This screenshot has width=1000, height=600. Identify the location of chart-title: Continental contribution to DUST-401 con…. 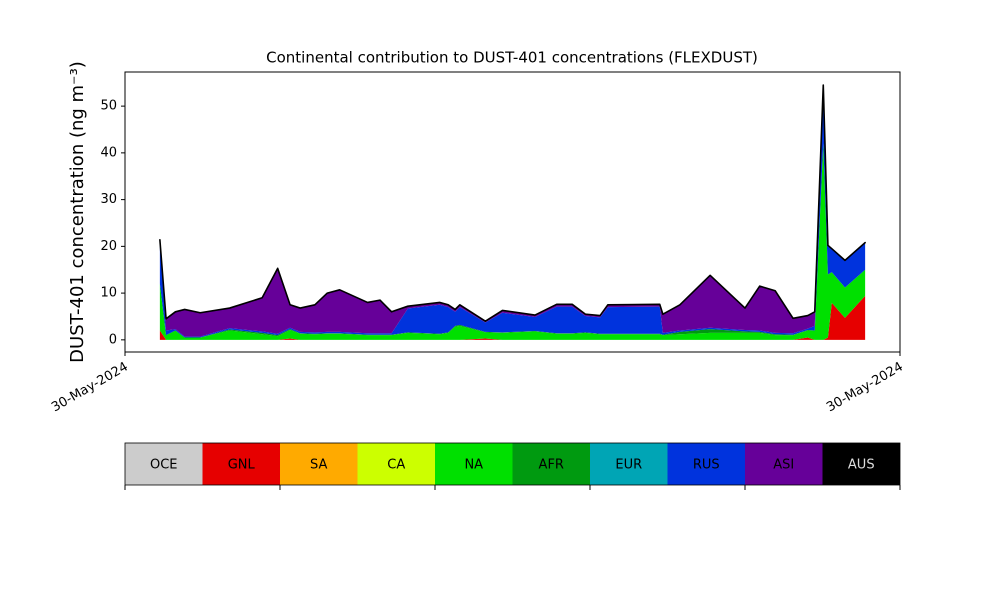
(512, 58).